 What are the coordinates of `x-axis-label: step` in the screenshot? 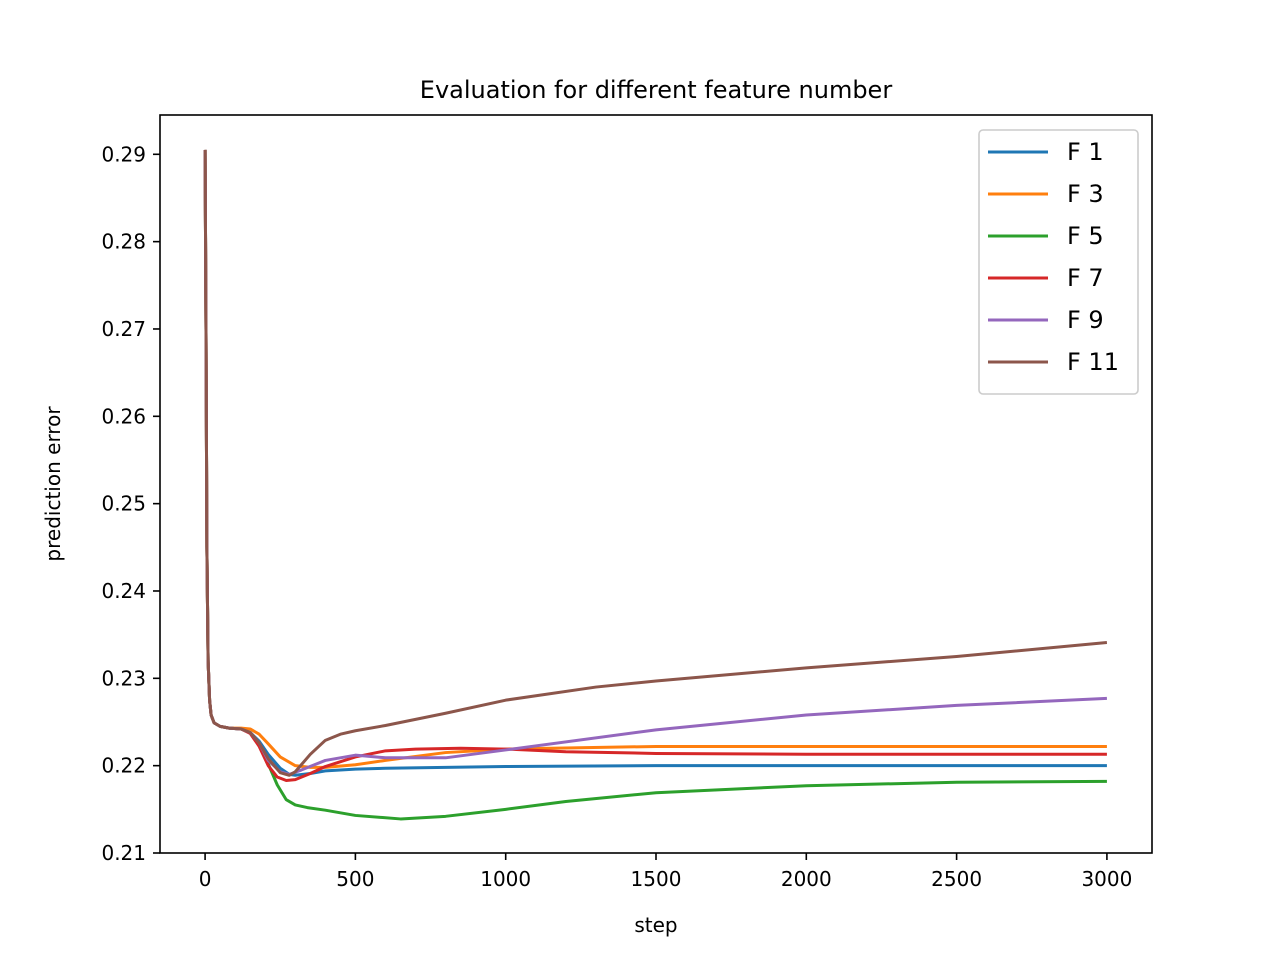 It's located at (655, 925).